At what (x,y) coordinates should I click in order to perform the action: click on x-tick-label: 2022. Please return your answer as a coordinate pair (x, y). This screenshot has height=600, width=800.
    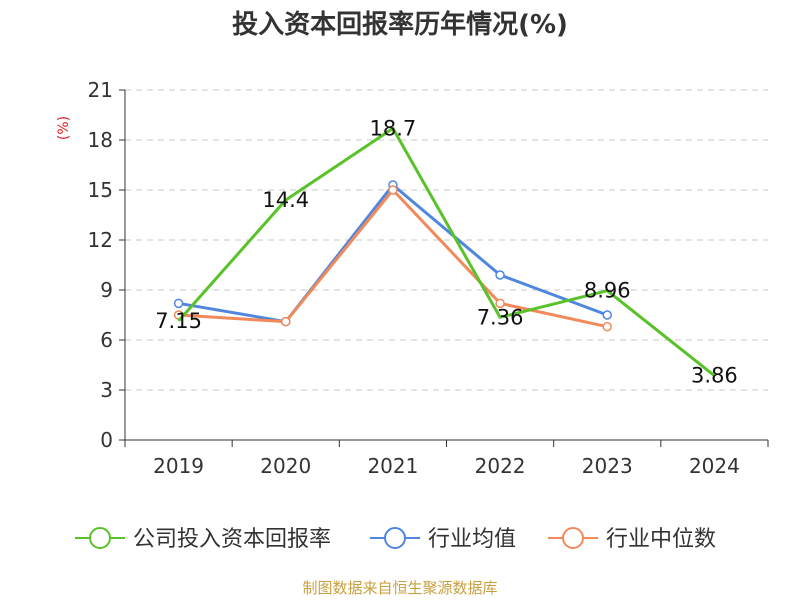
    Looking at the image, I should click on (500, 466).